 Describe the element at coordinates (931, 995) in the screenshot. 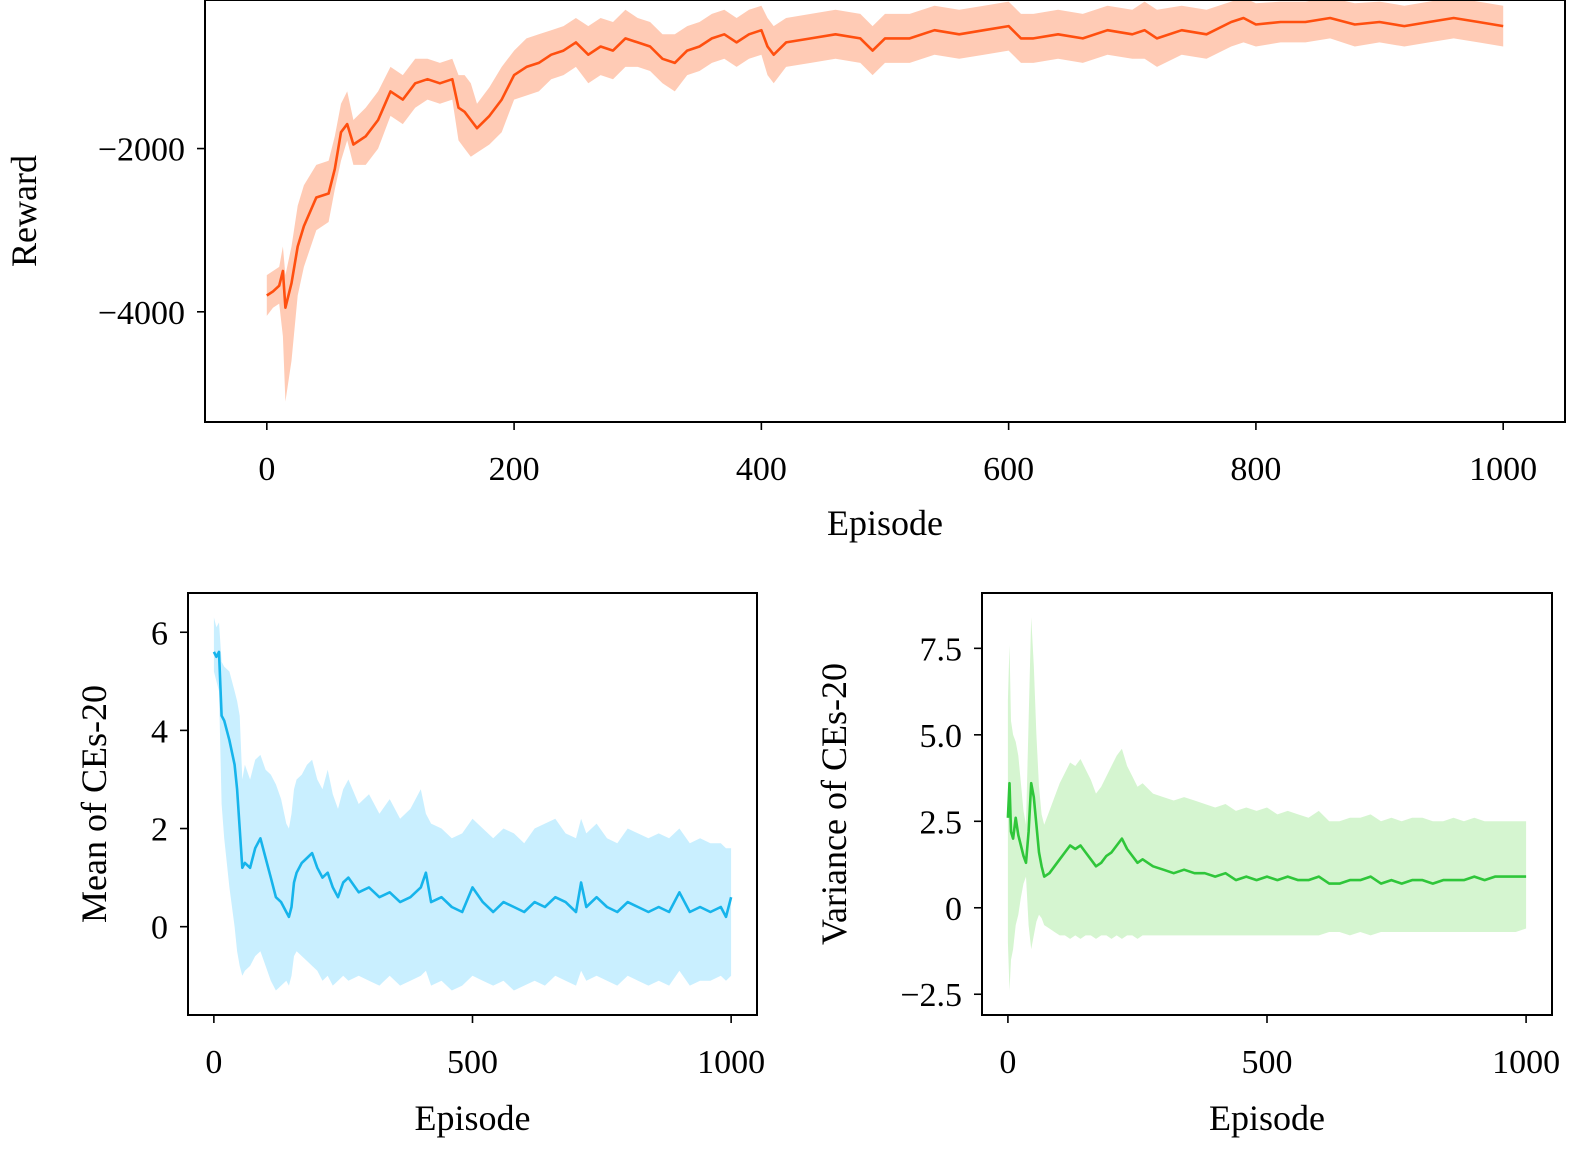

I see `variance-y-tick-label: −2.5` at that location.